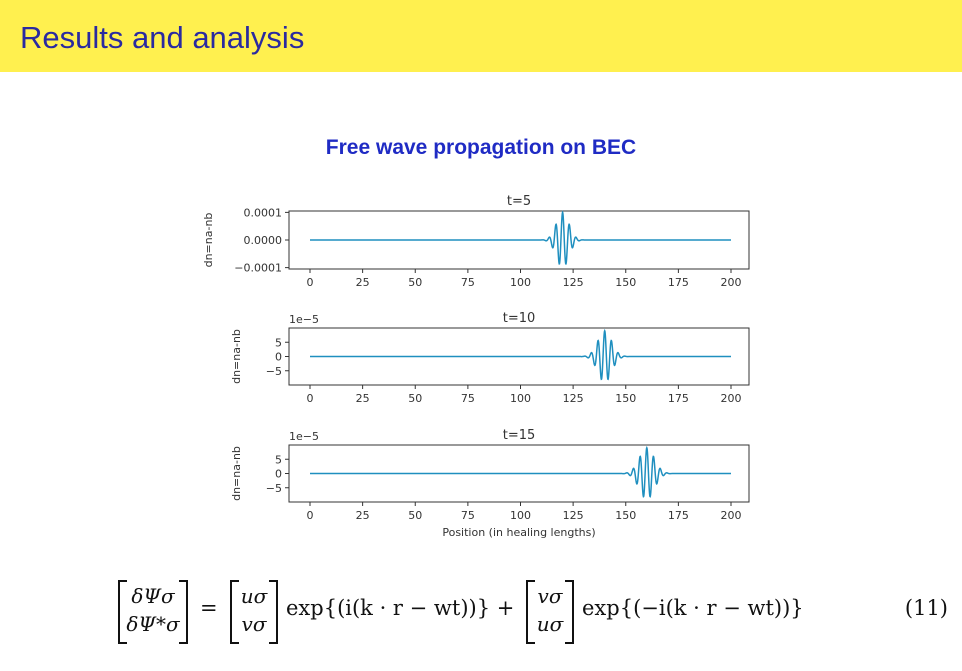 This screenshot has width=962, height=671. I want to click on slide-header: Results and analysis, so click(481, 36).